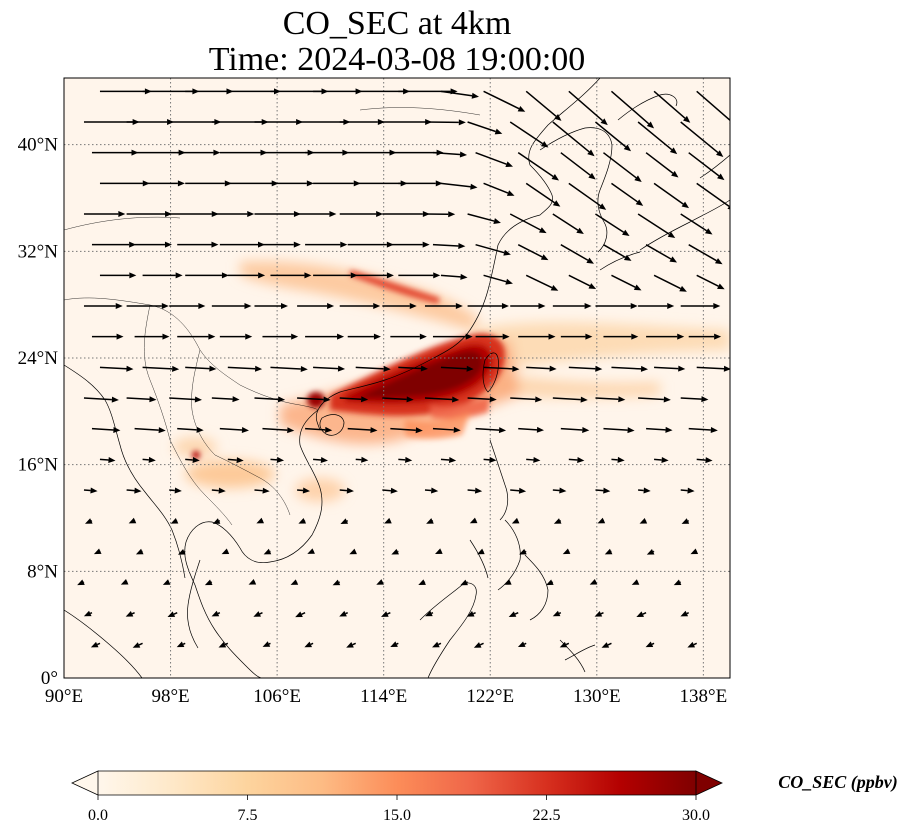  I want to click on figure-title: CO_SEC at 4km, so click(397, 23).